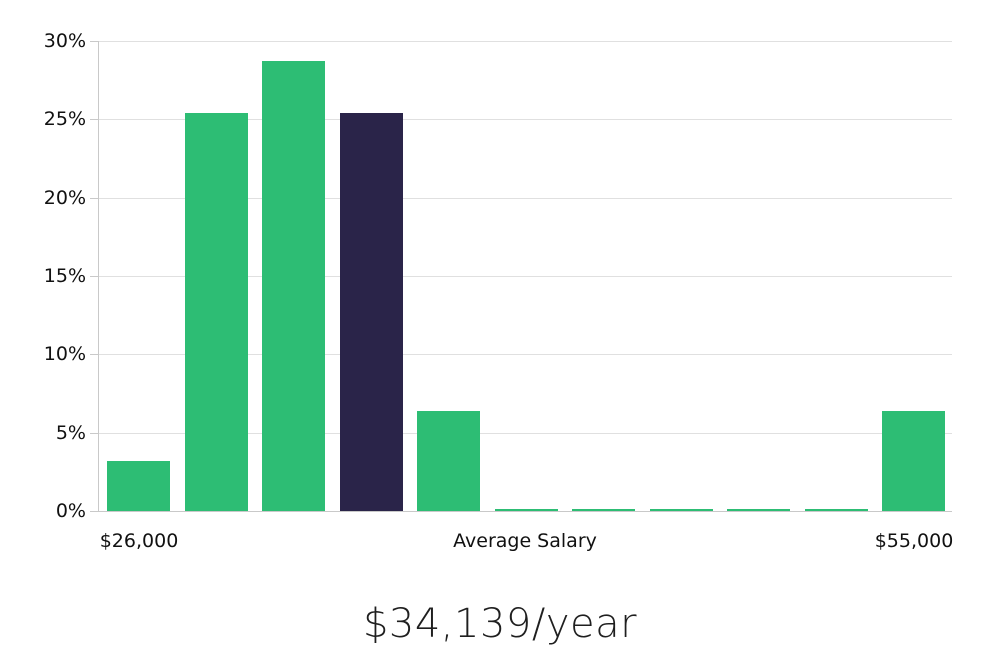 Image resolution: width=1000 pixels, height=660 pixels. Describe the element at coordinates (525, 276) in the screenshot. I see `gridline-15pct` at that location.